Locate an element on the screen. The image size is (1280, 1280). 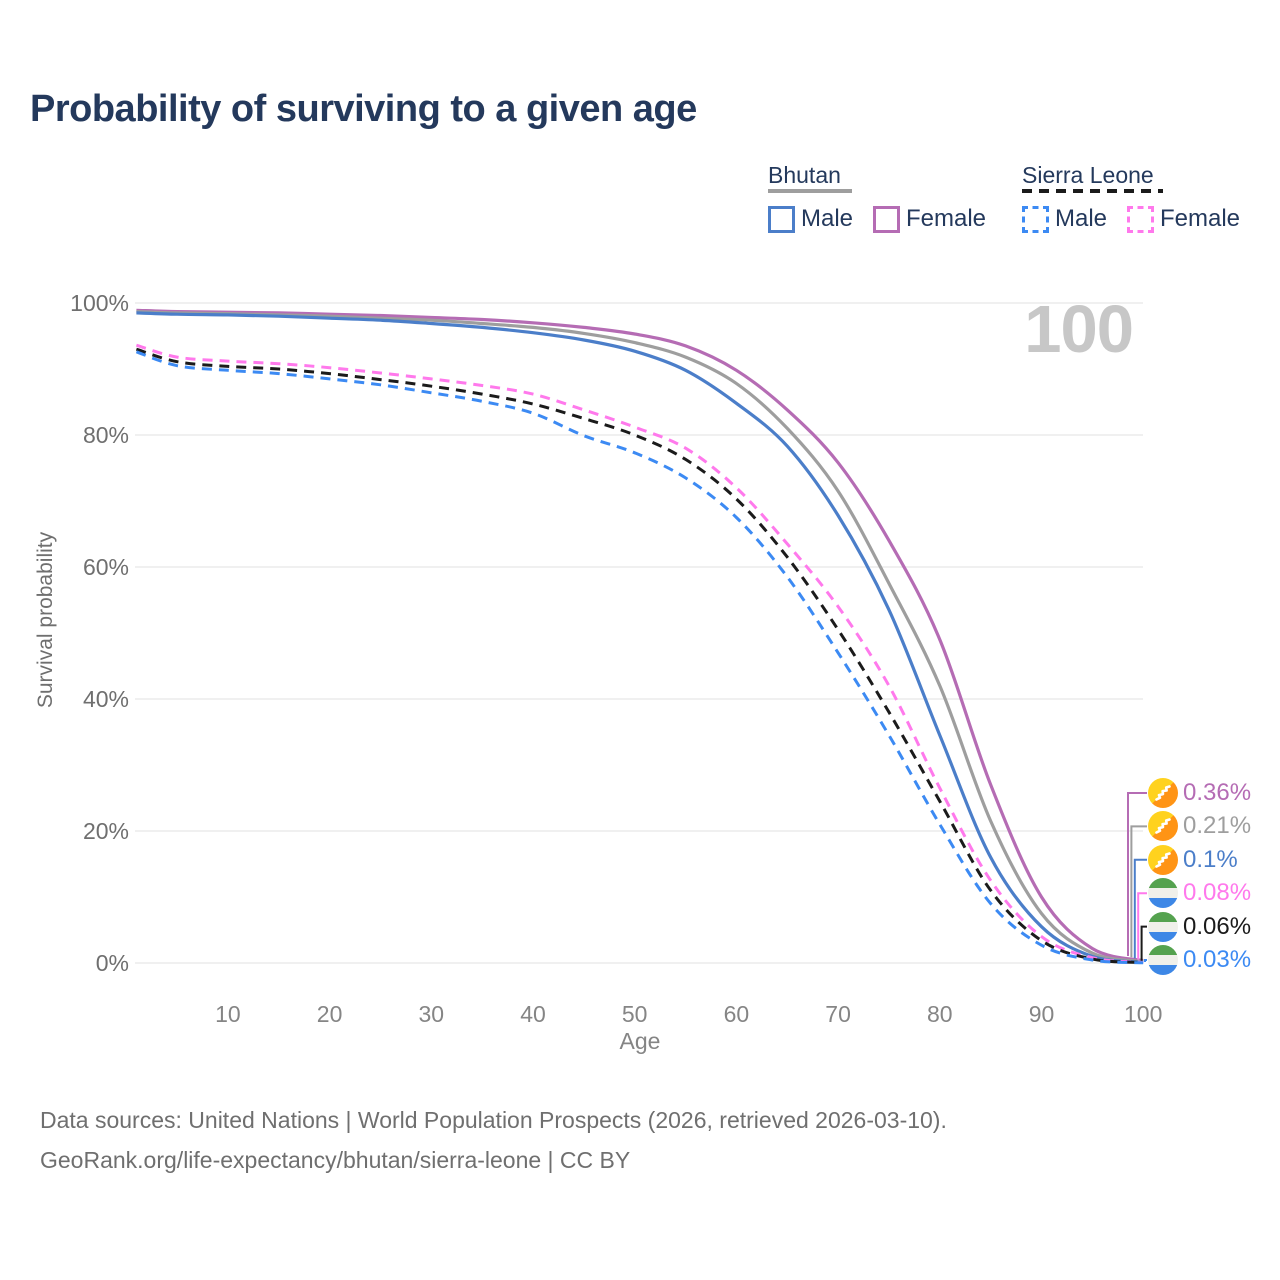
legend-item-bhutan-male: Male is located at coordinates (810, 219).